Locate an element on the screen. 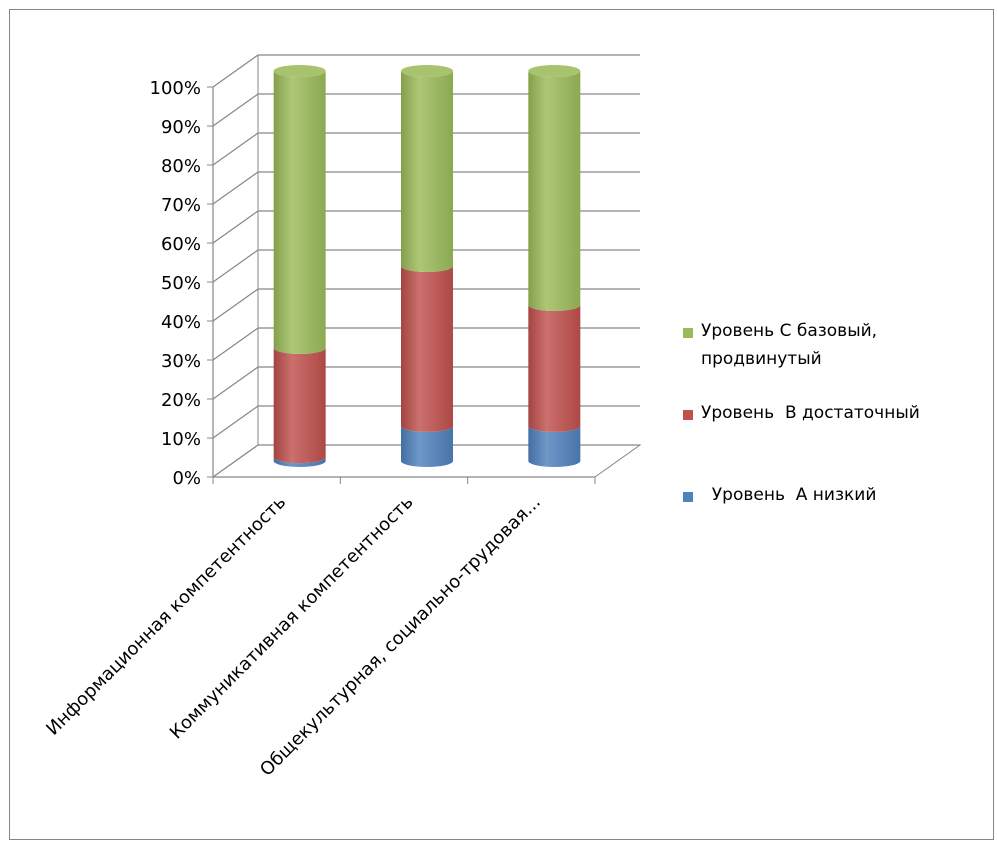 This screenshot has height=843, width=997. y-tick-label: 60% is located at coordinates (181, 244).